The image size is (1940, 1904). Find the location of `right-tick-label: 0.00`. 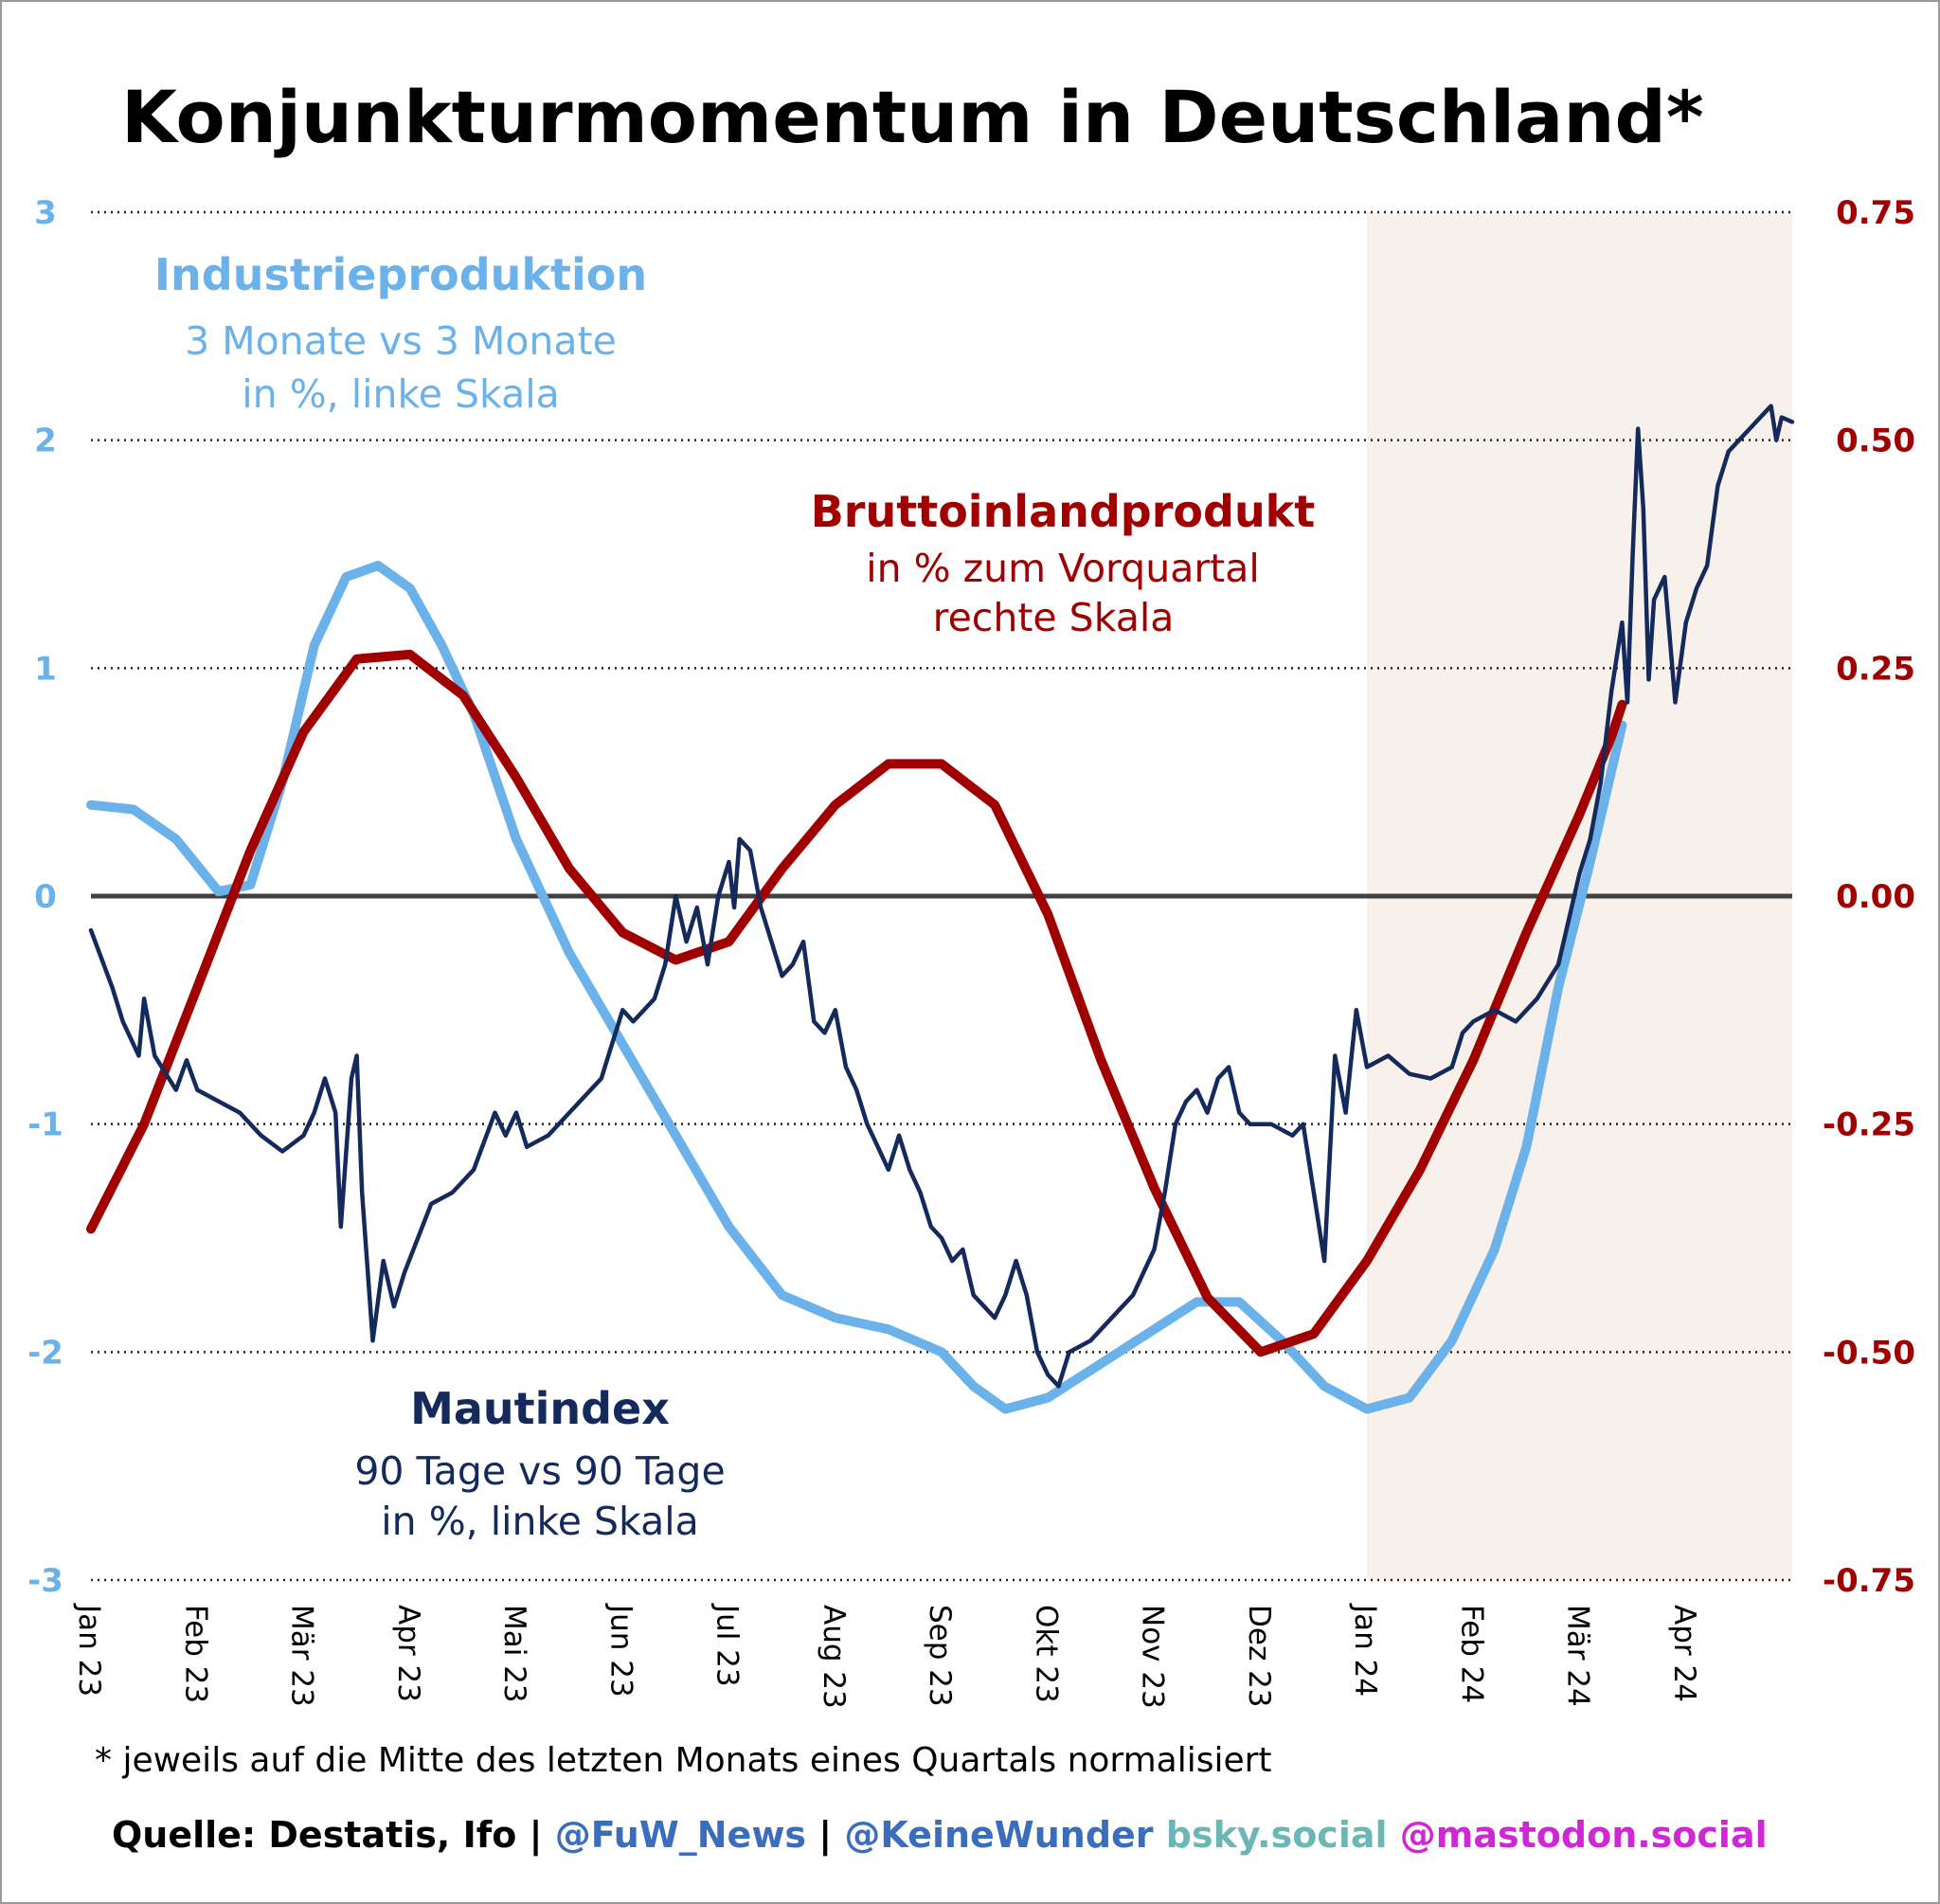

right-tick-label: 0.00 is located at coordinates (1875, 897).